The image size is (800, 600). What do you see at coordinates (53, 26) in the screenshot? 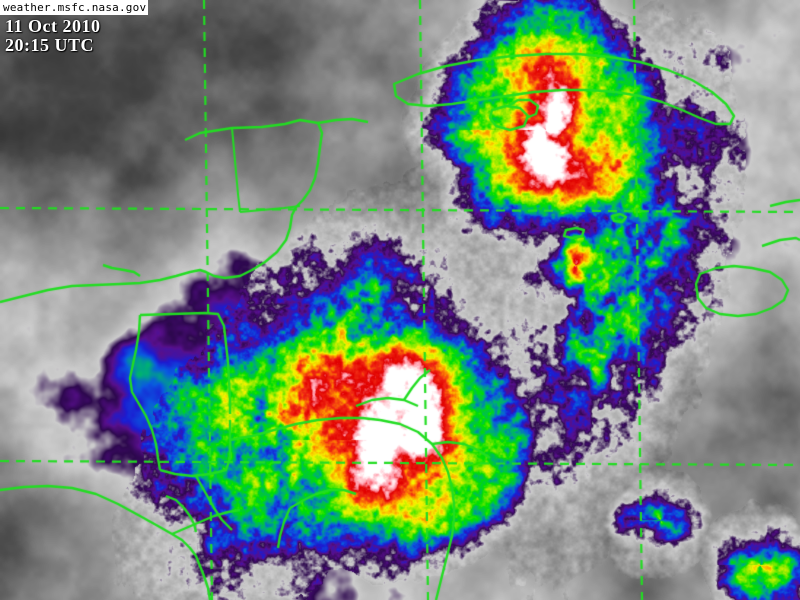
I see `observation-date-label: 11 Oct 2010` at bounding box center [53, 26].